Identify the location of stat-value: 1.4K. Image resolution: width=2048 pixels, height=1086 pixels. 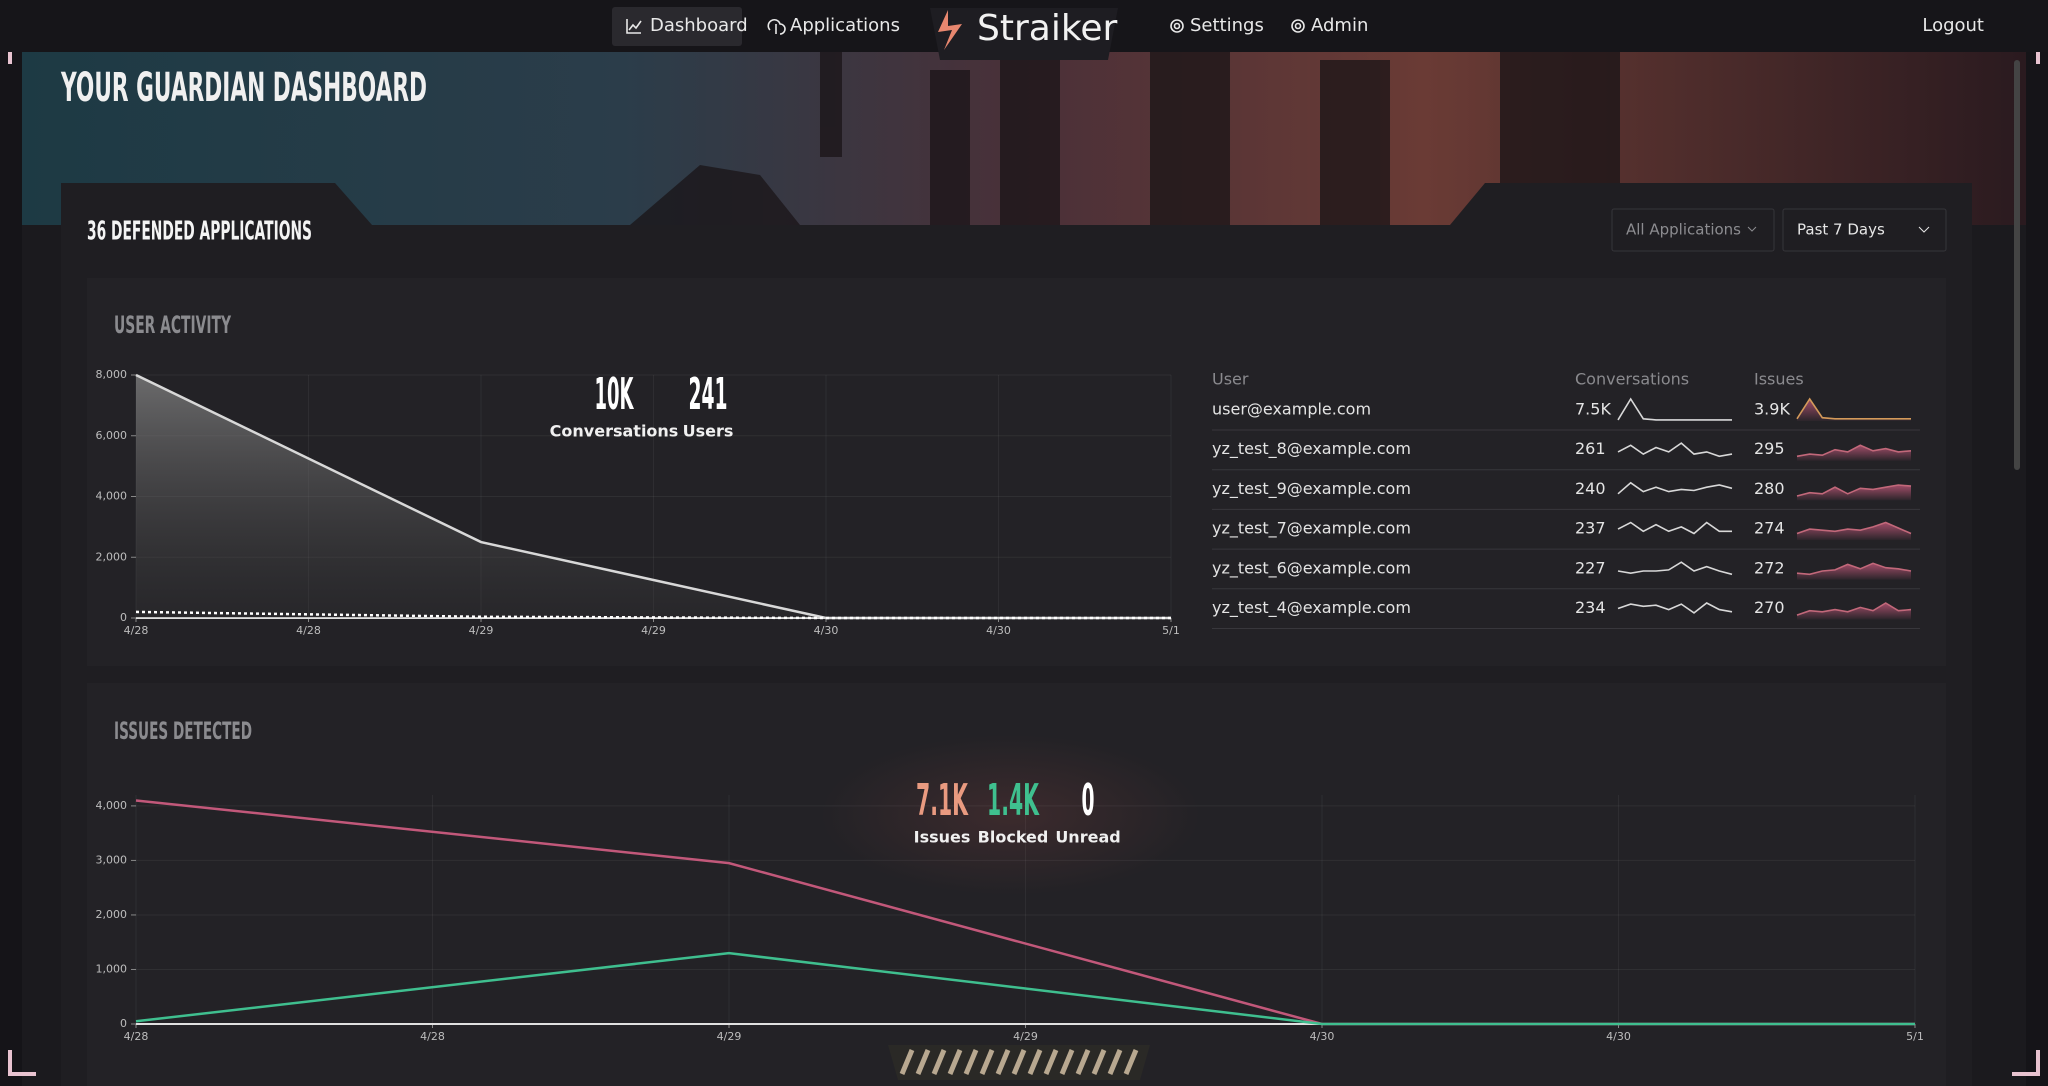
(1013, 800).